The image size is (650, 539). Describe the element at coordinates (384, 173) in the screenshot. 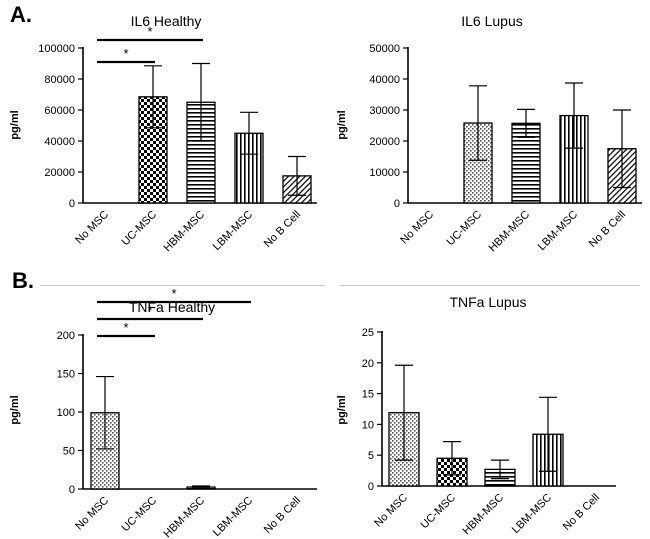

I see `y-tick-label: 10000` at that location.